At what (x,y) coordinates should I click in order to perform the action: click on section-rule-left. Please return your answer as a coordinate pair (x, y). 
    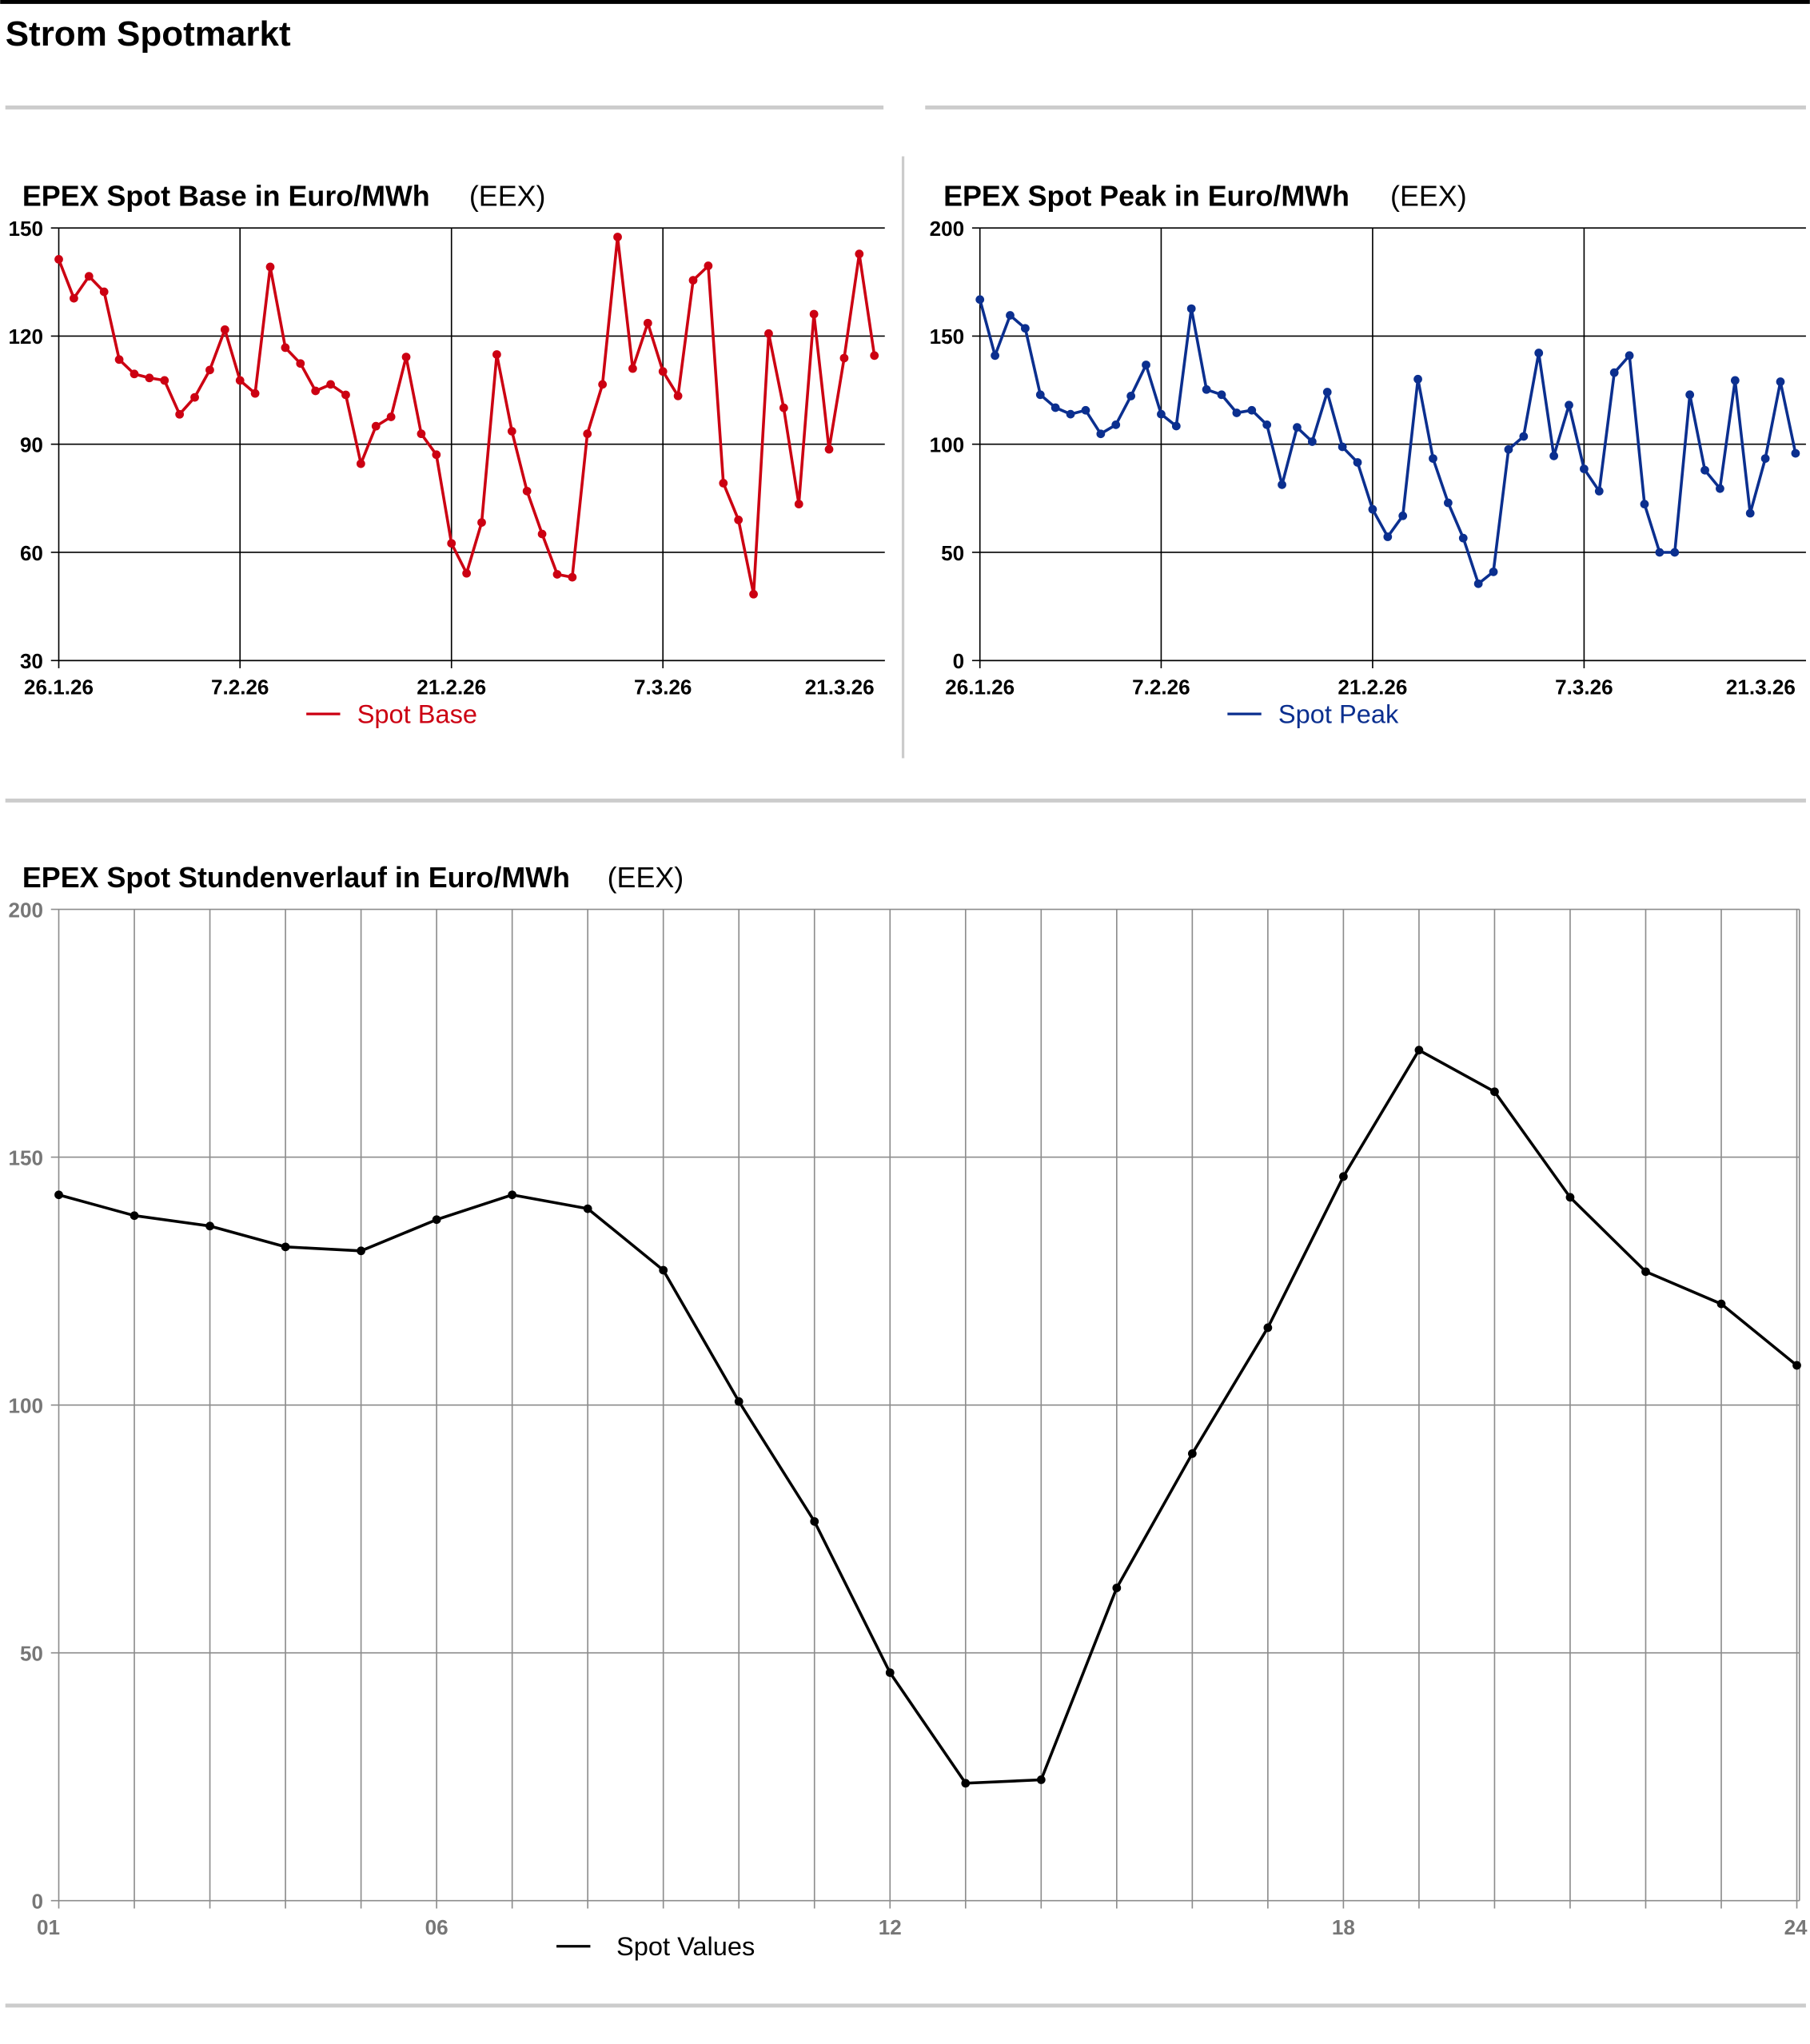
    Looking at the image, I should click on (445, 108).